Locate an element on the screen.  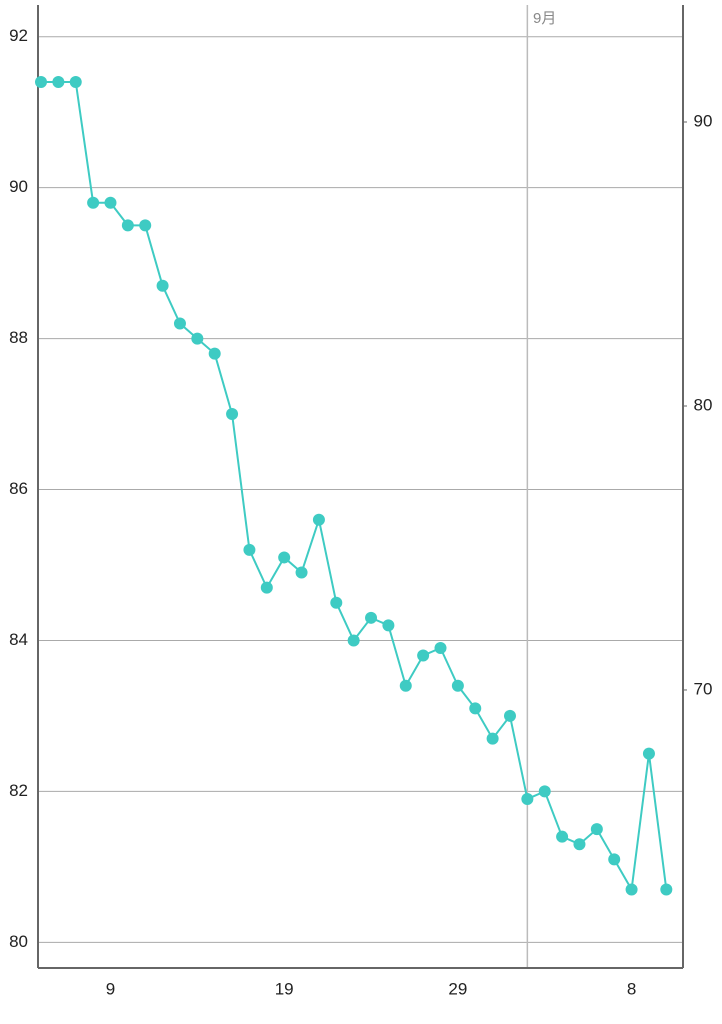
y2-tick-label: 70 is located at coordinates (703, 688).